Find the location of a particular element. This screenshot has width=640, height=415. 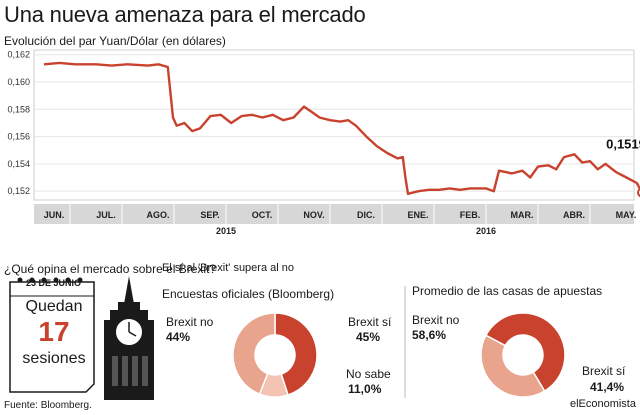

chart-title: Una nueva amenaza para el mercado is located at coordinates (185, 14).